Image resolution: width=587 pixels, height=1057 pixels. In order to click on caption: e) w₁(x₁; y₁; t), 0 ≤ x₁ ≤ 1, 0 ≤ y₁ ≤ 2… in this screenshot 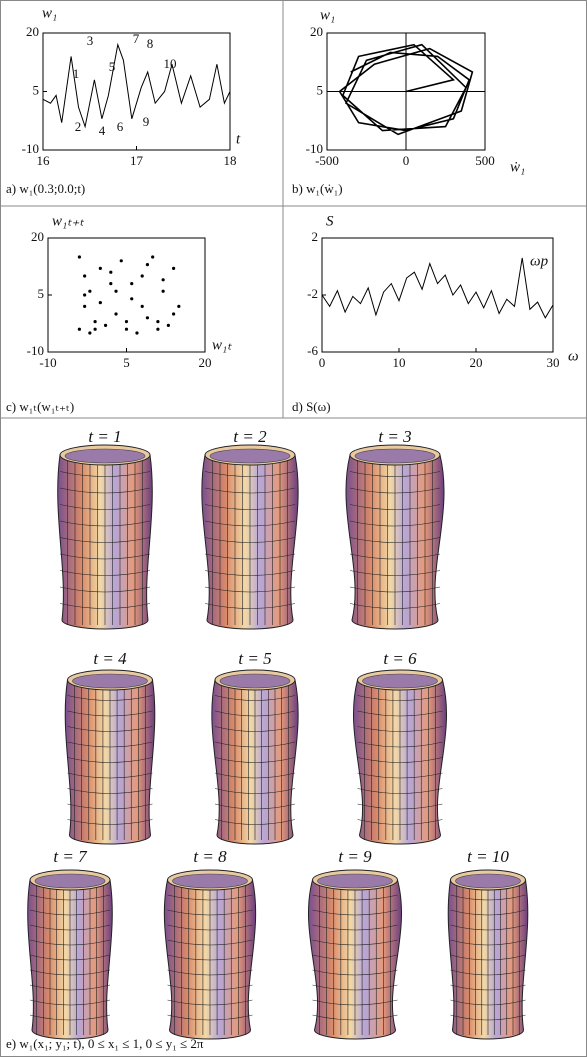, I will do `click(105, 1043)`.